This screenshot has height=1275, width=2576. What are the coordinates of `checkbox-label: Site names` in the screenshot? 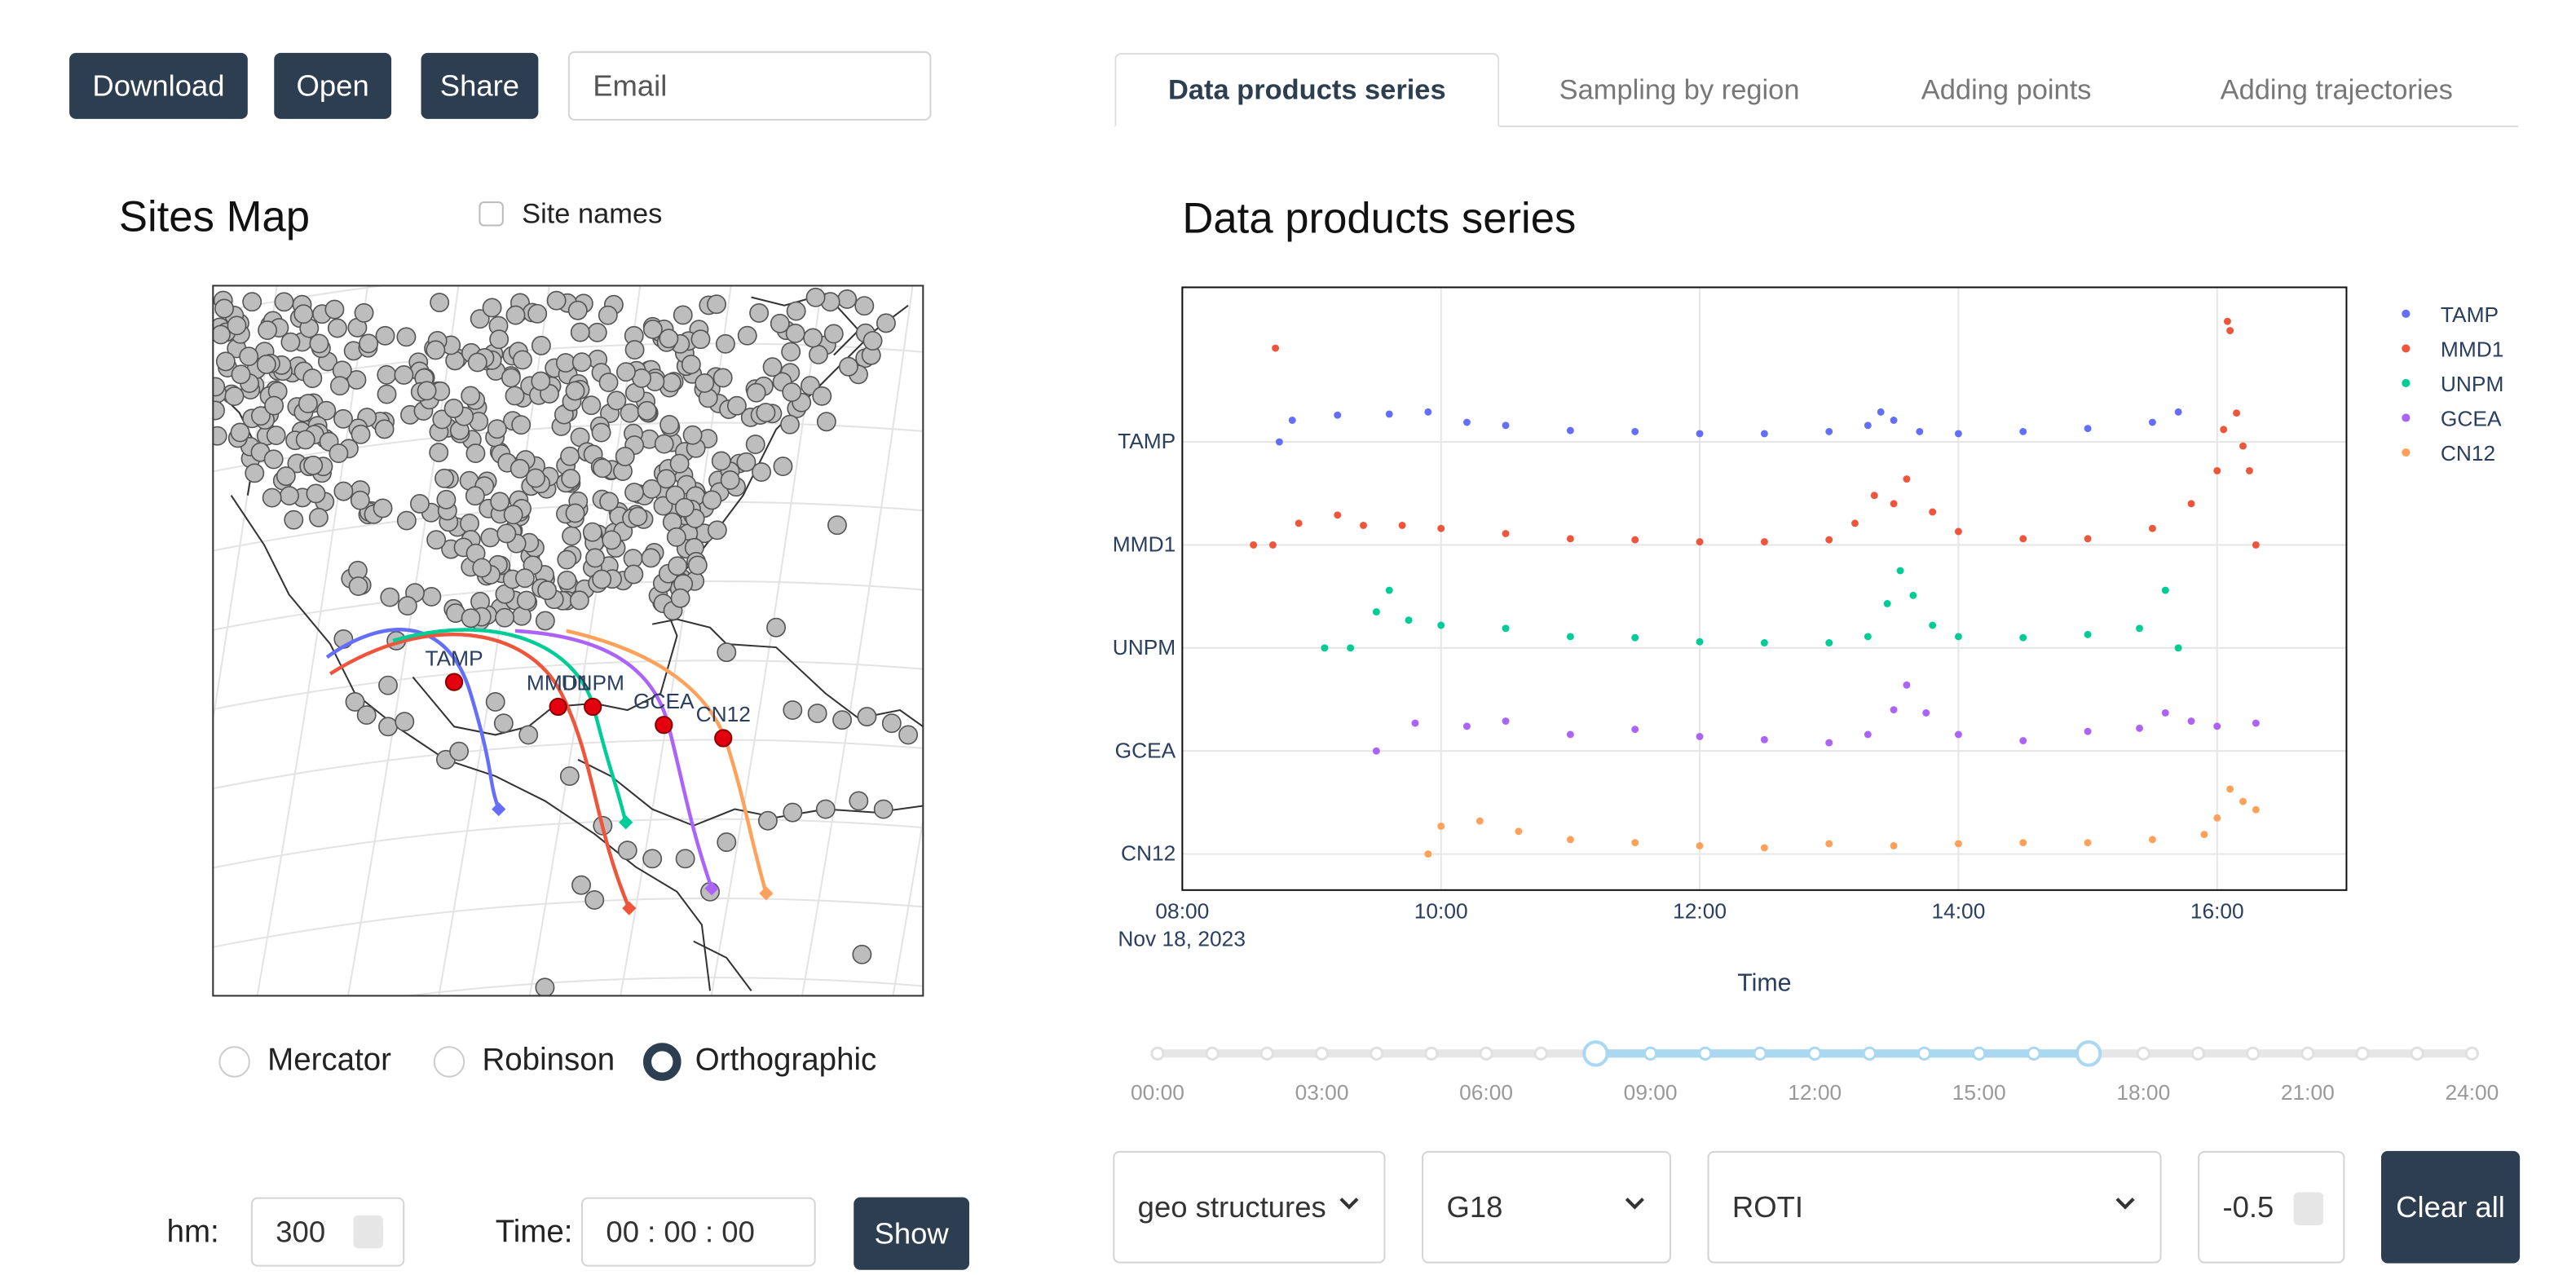 It's located at (592, 214).